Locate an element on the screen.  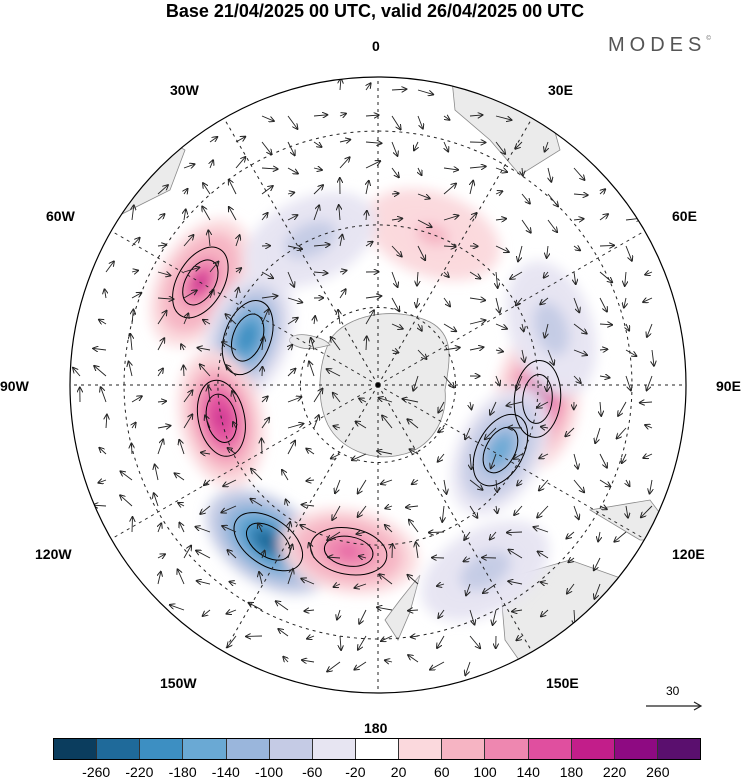
new-zealand-land is located at coordinates (402, 607).